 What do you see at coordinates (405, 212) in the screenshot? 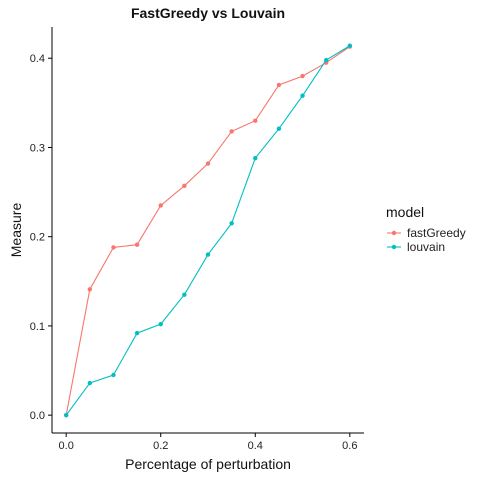
I see `legend-title: model` at bounding box center [405, 212].